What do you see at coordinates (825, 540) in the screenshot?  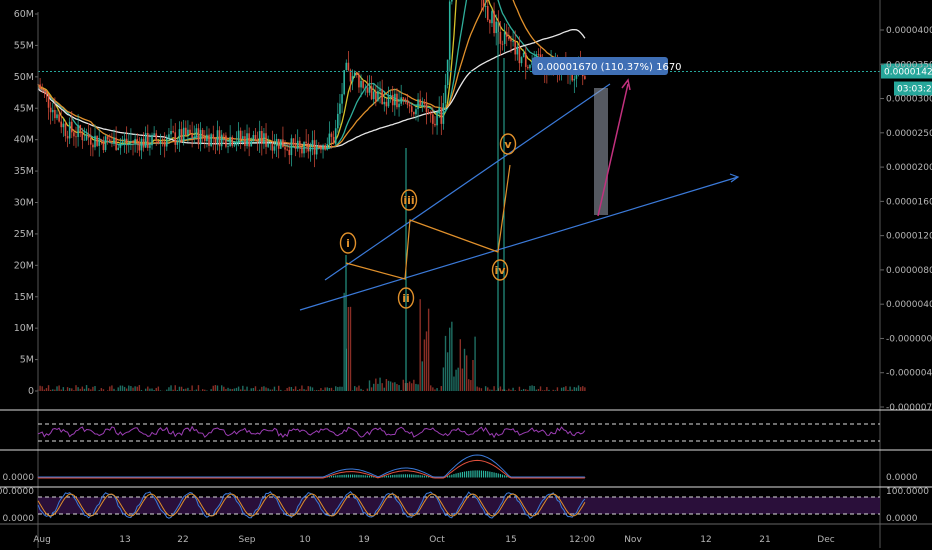 I see `x-tick-label: Dec` at bounding box center [825, 540].